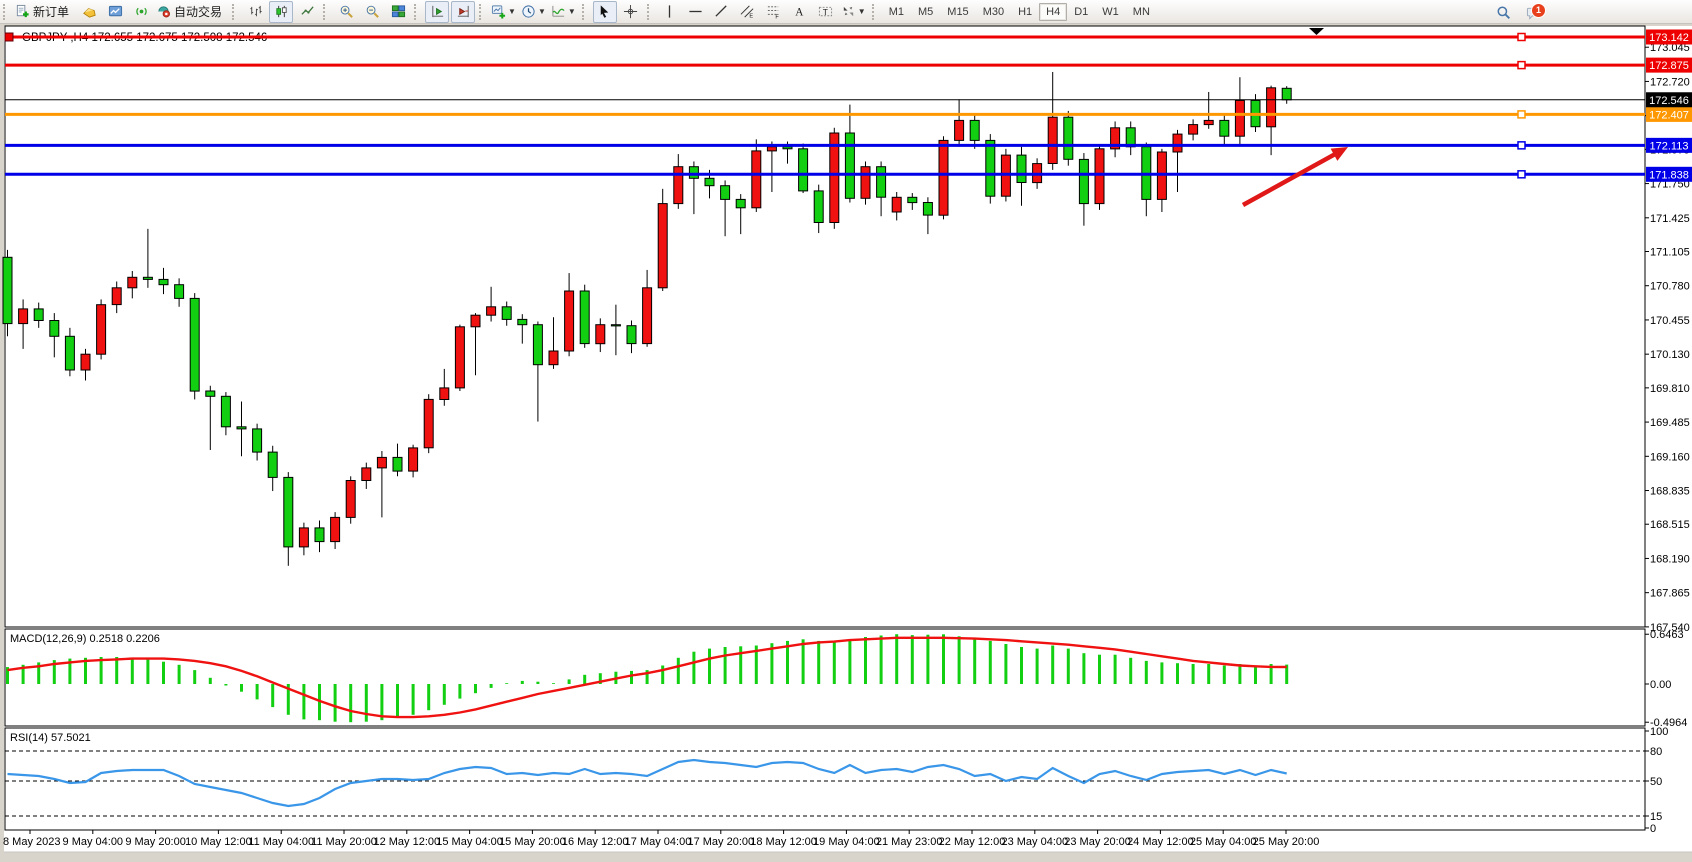  I want to click on arrows-icon, so click(848, 11).